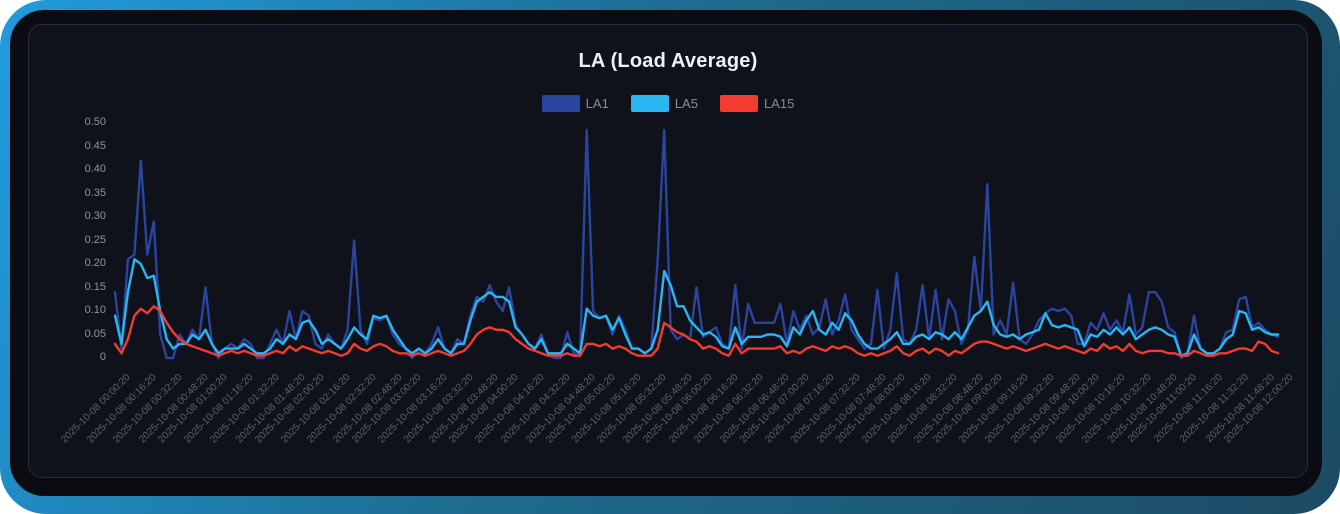 The image size is (1340, 514). I want to click on y-tick-label: 0.05, so click(95, 333).